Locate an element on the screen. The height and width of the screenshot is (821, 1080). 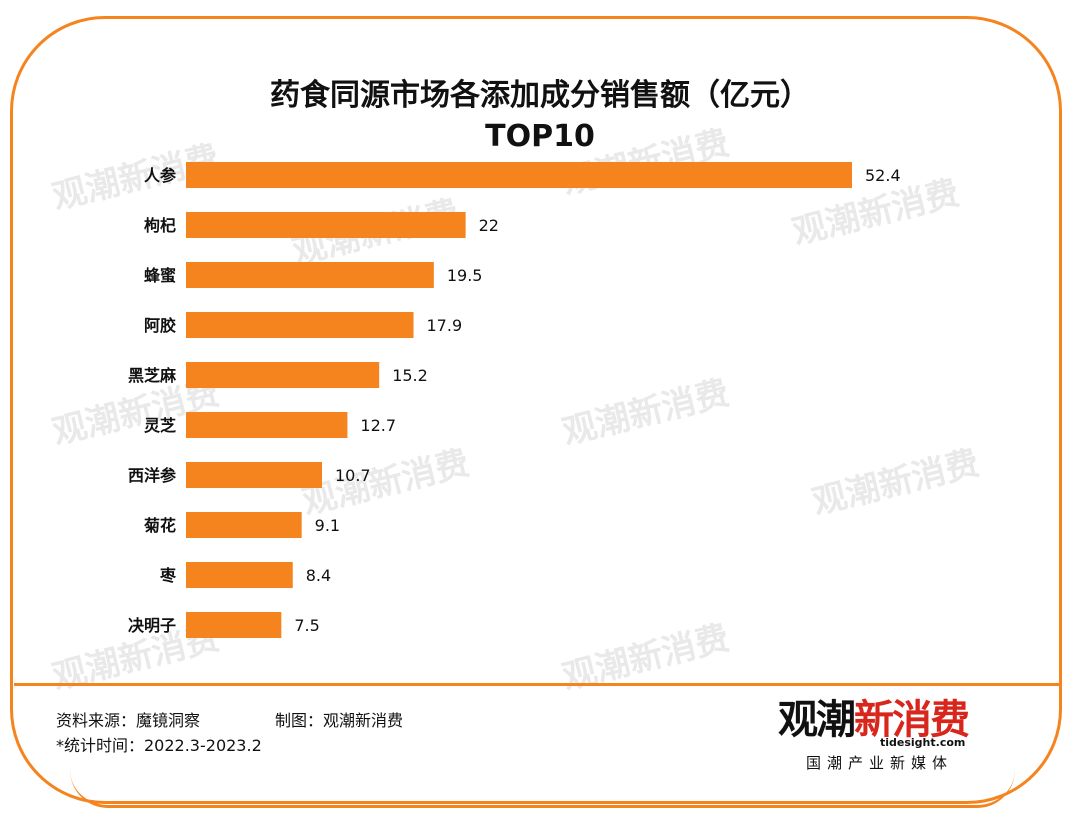
category-label: 枣 is located at coordinates (168, 575).